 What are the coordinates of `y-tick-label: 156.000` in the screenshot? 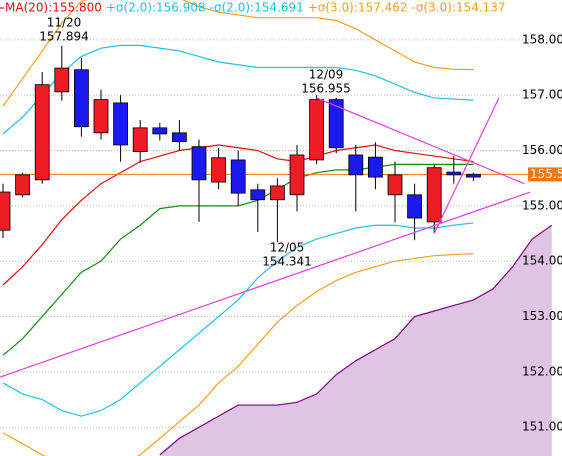 It's located at (542, 150).